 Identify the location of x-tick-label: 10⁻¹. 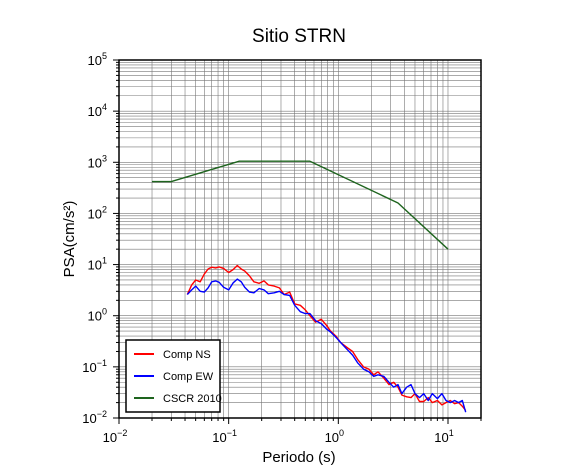
(224, 436).